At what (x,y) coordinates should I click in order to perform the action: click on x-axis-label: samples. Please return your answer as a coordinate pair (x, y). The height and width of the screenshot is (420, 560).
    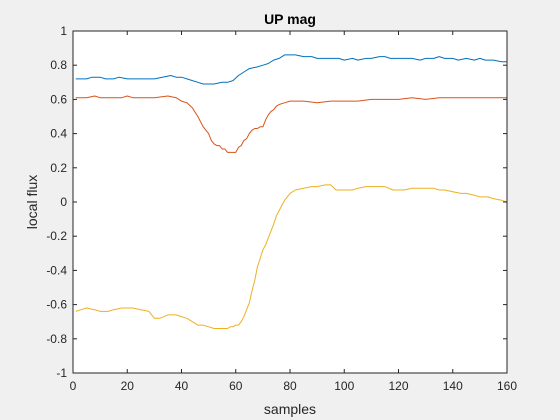
    Looking at the image, I should click on (290, 409).